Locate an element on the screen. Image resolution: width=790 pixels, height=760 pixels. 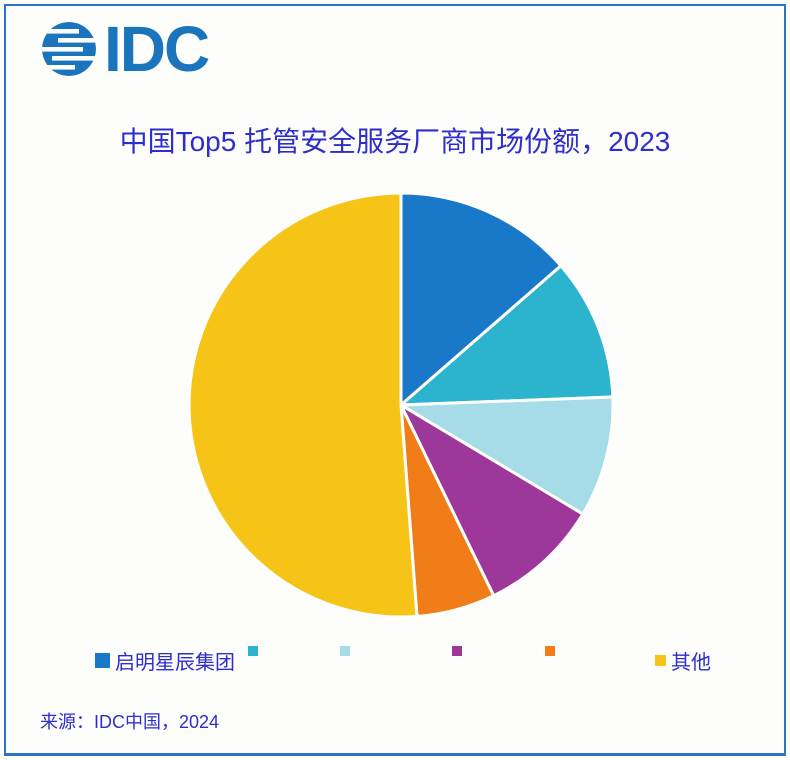
legend-label: 启明星辰集团 is located at coordinates (175, 663).